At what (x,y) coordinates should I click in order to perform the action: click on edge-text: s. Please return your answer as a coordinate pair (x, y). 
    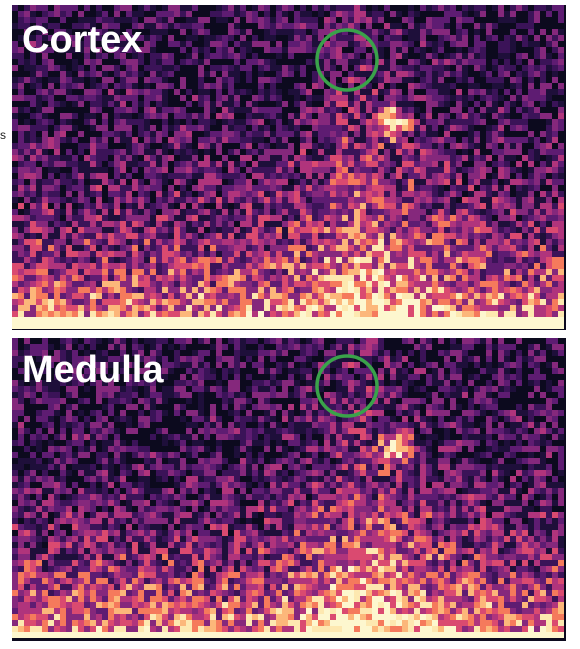
    Looking at the image, I should click on (3, 135).